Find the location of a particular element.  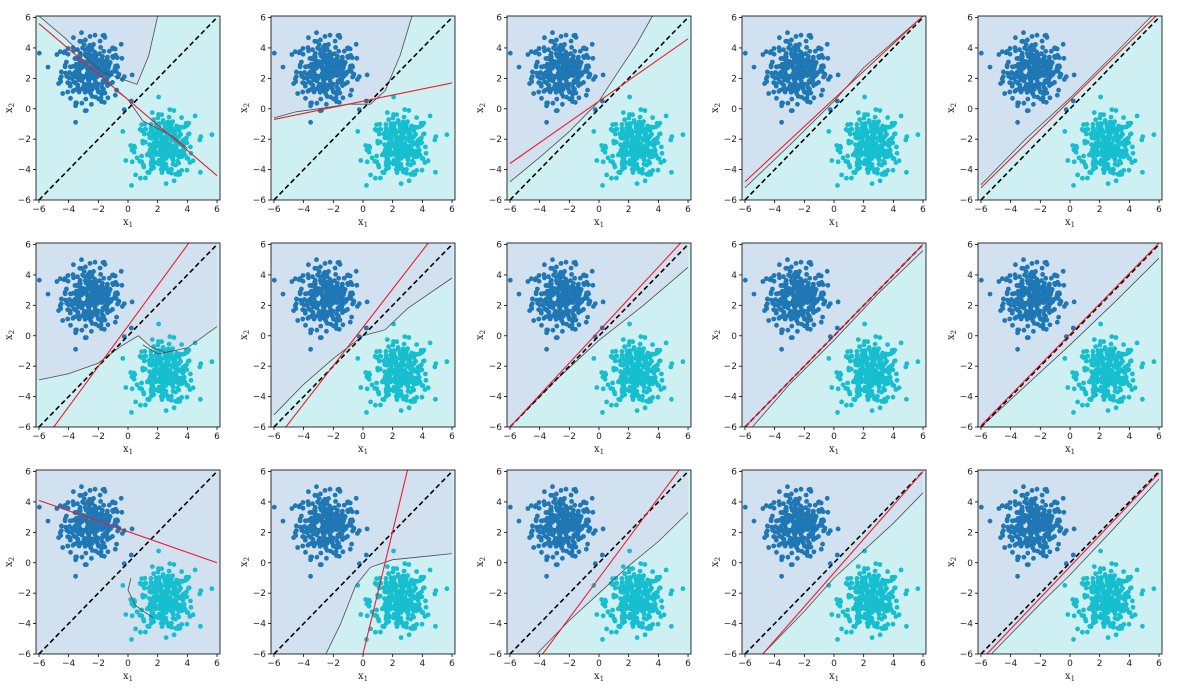

x-tick-label: 2 is located at coordinates (393, 437).